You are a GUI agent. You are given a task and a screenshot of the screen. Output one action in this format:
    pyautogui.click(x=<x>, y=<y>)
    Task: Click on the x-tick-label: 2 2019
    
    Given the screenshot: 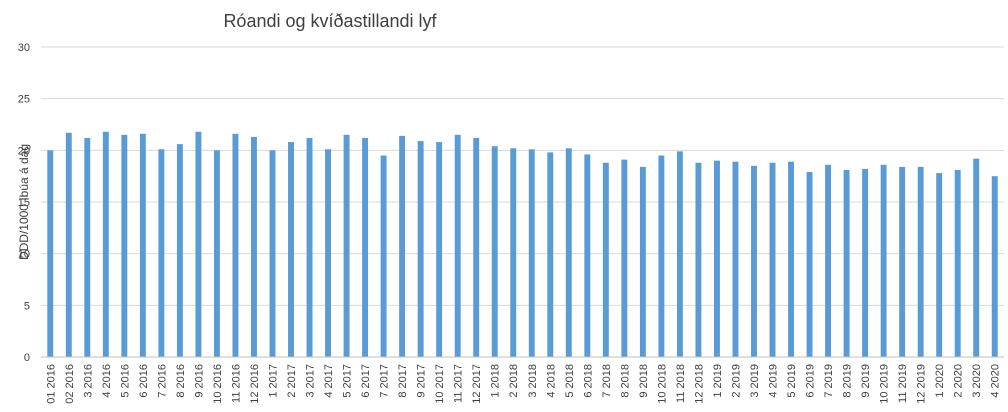 What is the action you would take?
    pyautogui.click(x=736, y=381)
    